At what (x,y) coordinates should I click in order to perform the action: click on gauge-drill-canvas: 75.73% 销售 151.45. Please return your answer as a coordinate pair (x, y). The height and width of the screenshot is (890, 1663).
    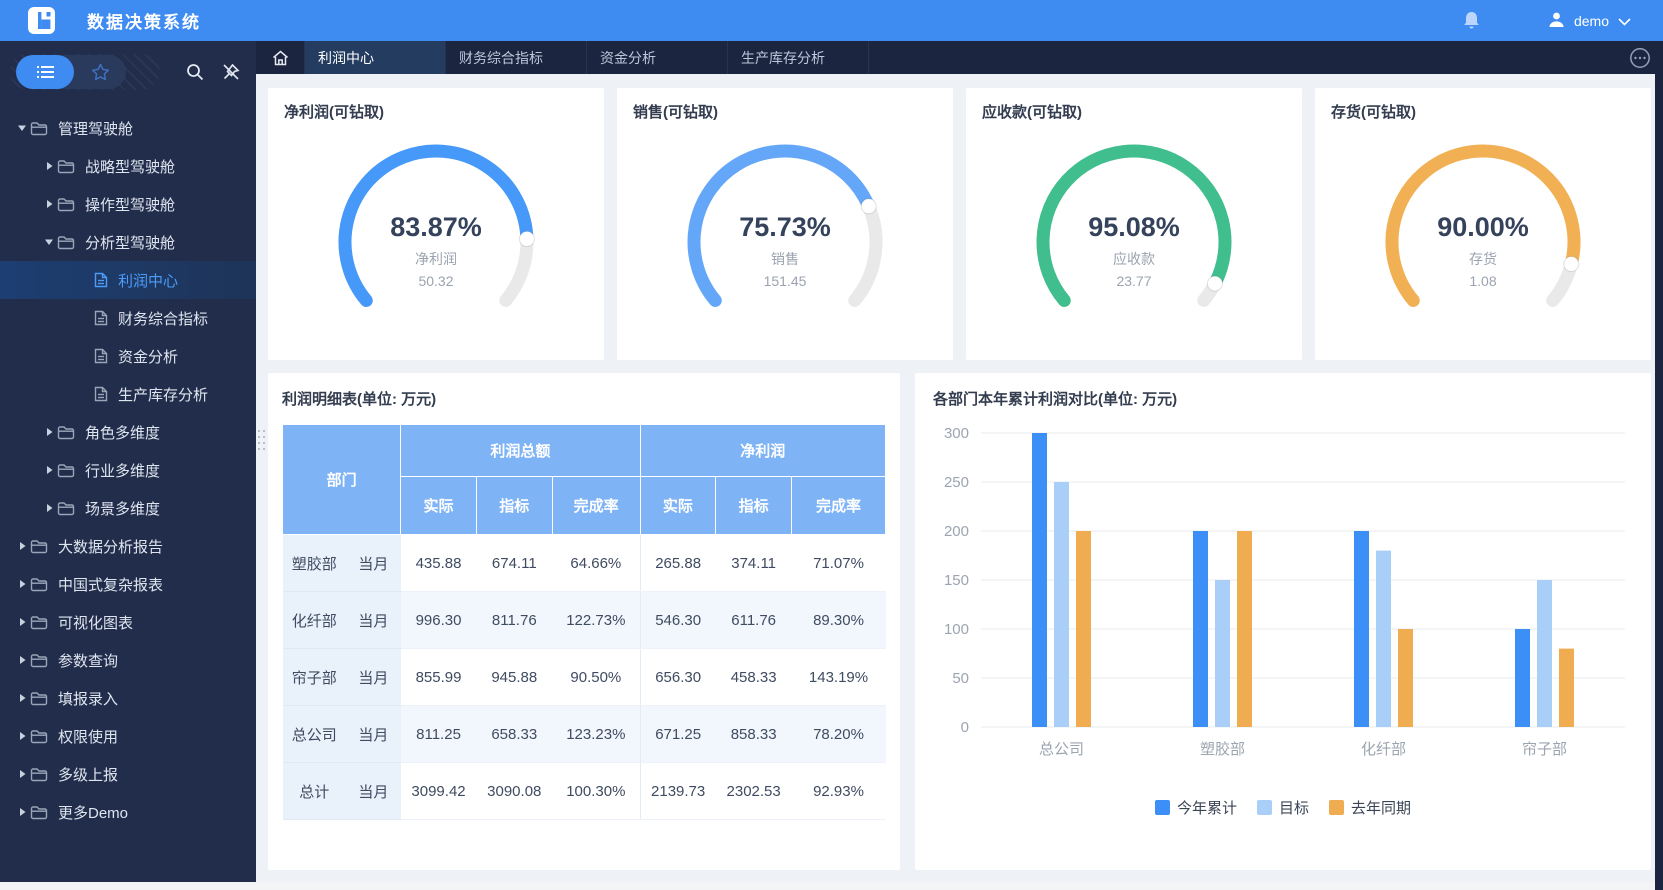
    Looking at the image, I should click on (785, 240).